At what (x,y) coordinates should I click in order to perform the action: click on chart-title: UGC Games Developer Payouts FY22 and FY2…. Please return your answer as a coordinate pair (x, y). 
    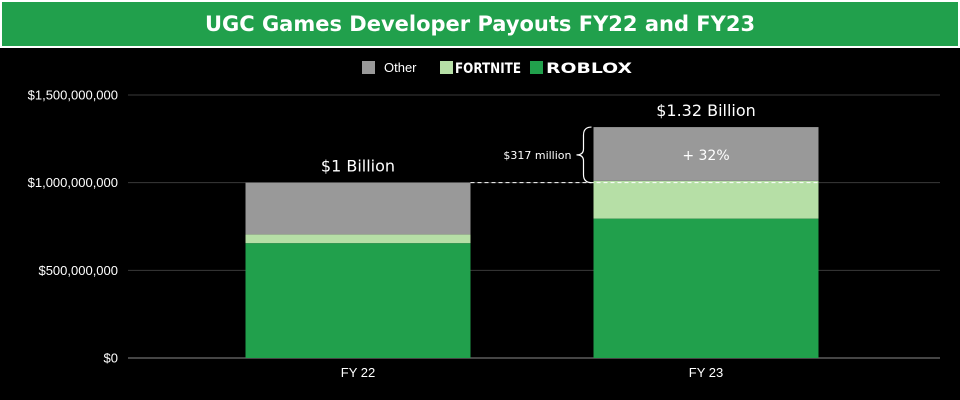
    Looking at the image, I should click on (480, 24).